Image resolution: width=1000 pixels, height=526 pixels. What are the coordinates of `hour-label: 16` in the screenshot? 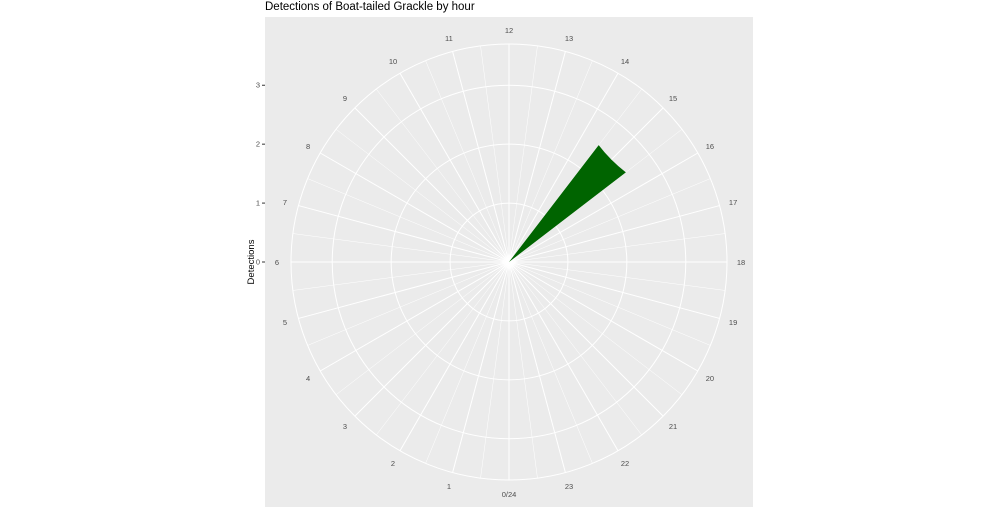 It's located at (710, 146).